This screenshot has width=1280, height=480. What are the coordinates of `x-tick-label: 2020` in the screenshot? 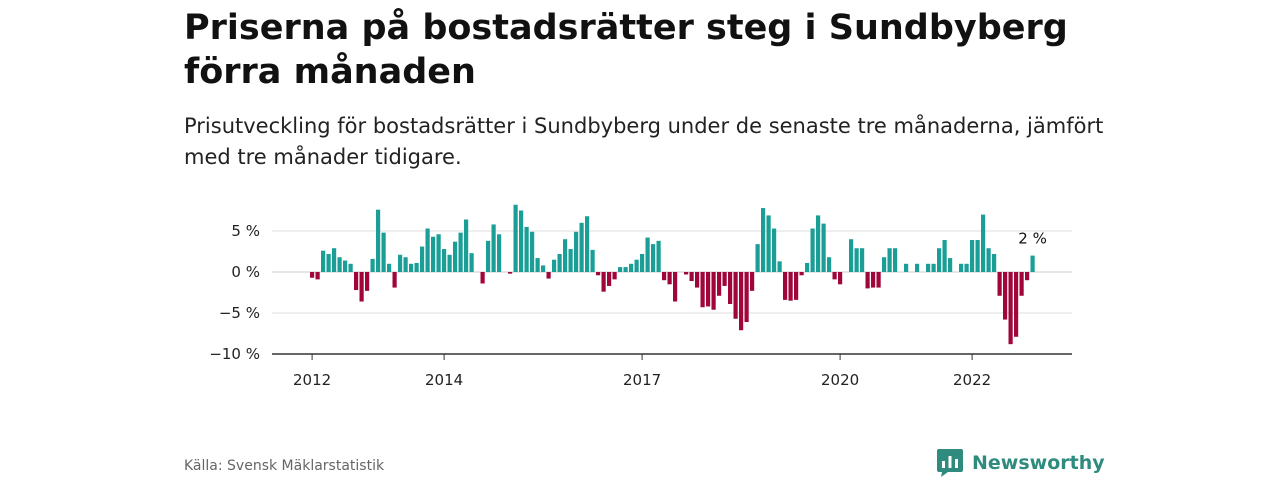 It's located at (840, 380).